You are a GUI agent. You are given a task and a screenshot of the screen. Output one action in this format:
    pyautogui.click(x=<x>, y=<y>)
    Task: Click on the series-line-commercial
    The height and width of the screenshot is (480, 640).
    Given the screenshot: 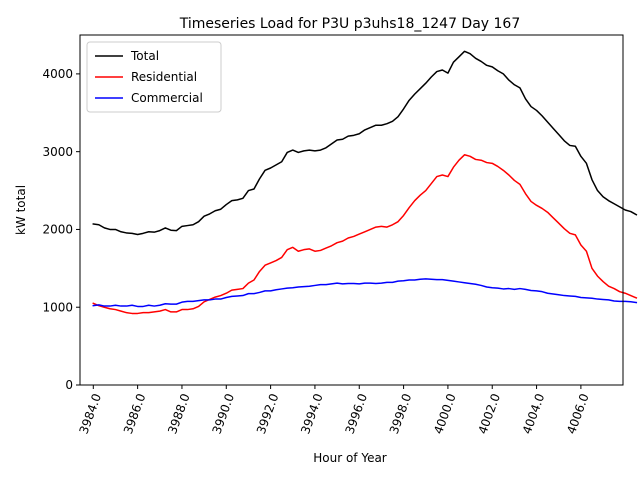 What is the action you would take?
    pyautogui.click(x=365, y=293)
    